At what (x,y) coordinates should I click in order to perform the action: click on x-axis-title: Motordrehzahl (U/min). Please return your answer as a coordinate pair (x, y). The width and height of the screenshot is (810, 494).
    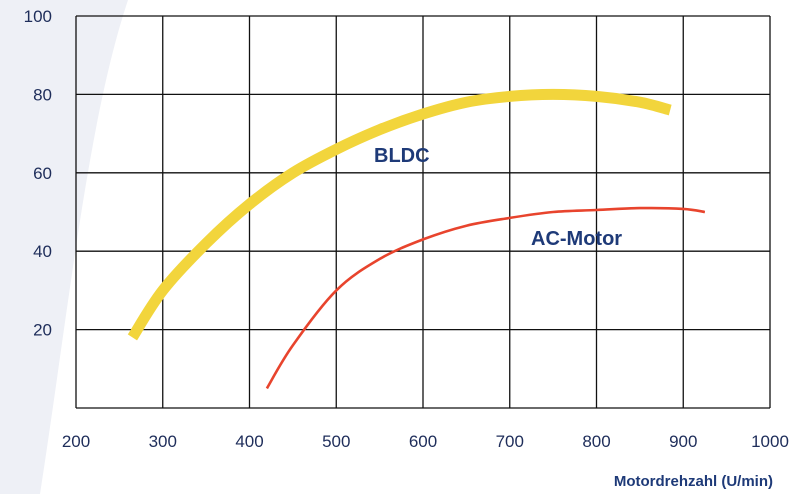
    Looking at the image, I should click on (693, 481).